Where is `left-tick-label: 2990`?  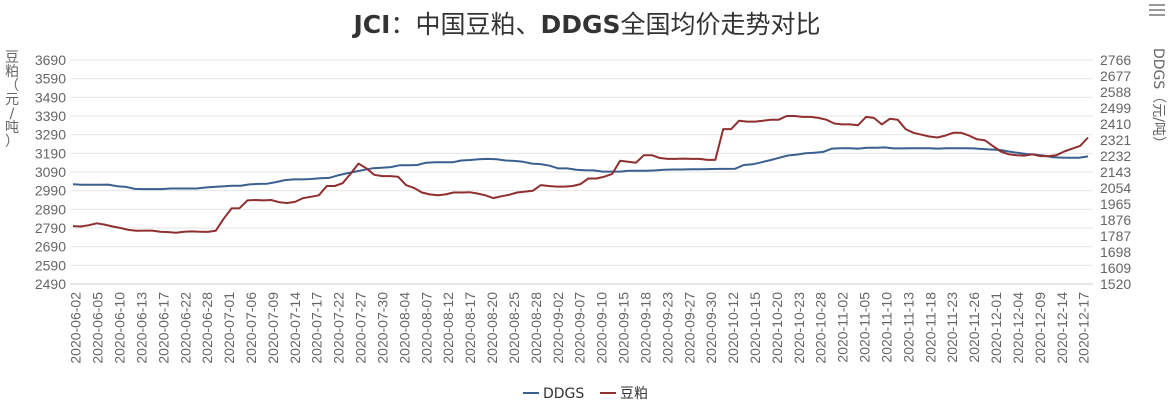
left-tick-label: 2990 is located at coordinates (50, 191).